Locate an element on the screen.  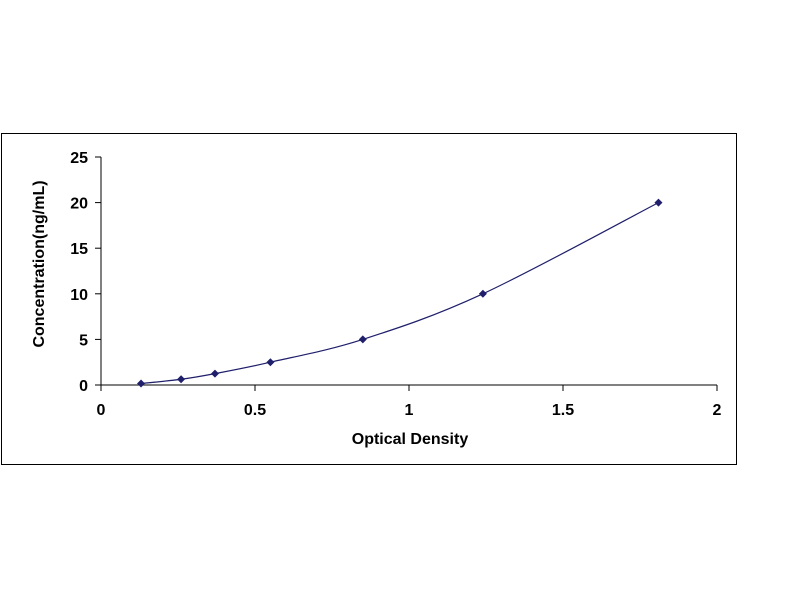
y-tick-label: 0 is located at coordinates (83, 386).